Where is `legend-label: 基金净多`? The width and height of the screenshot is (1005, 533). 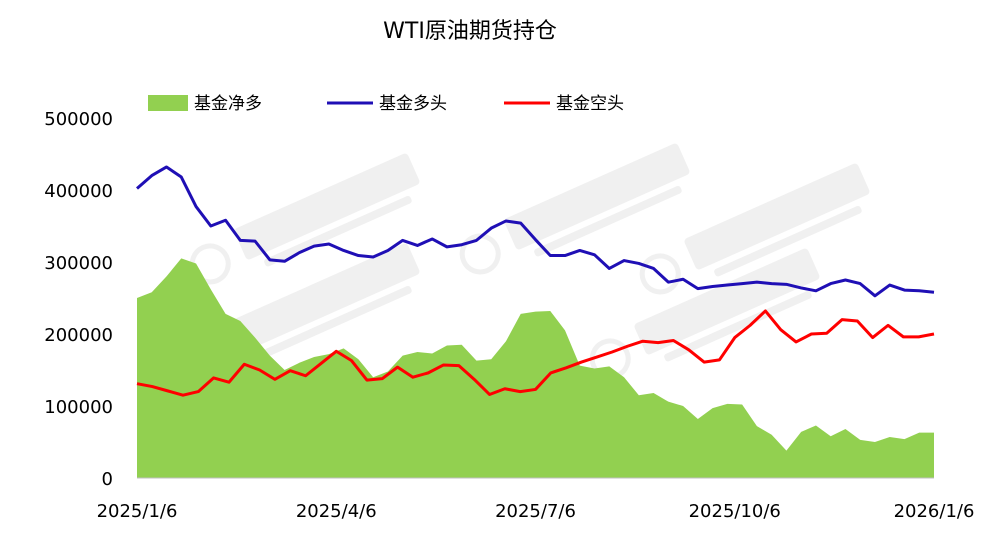 legend-label: 基金净多 is located at coordinates (228, 104).